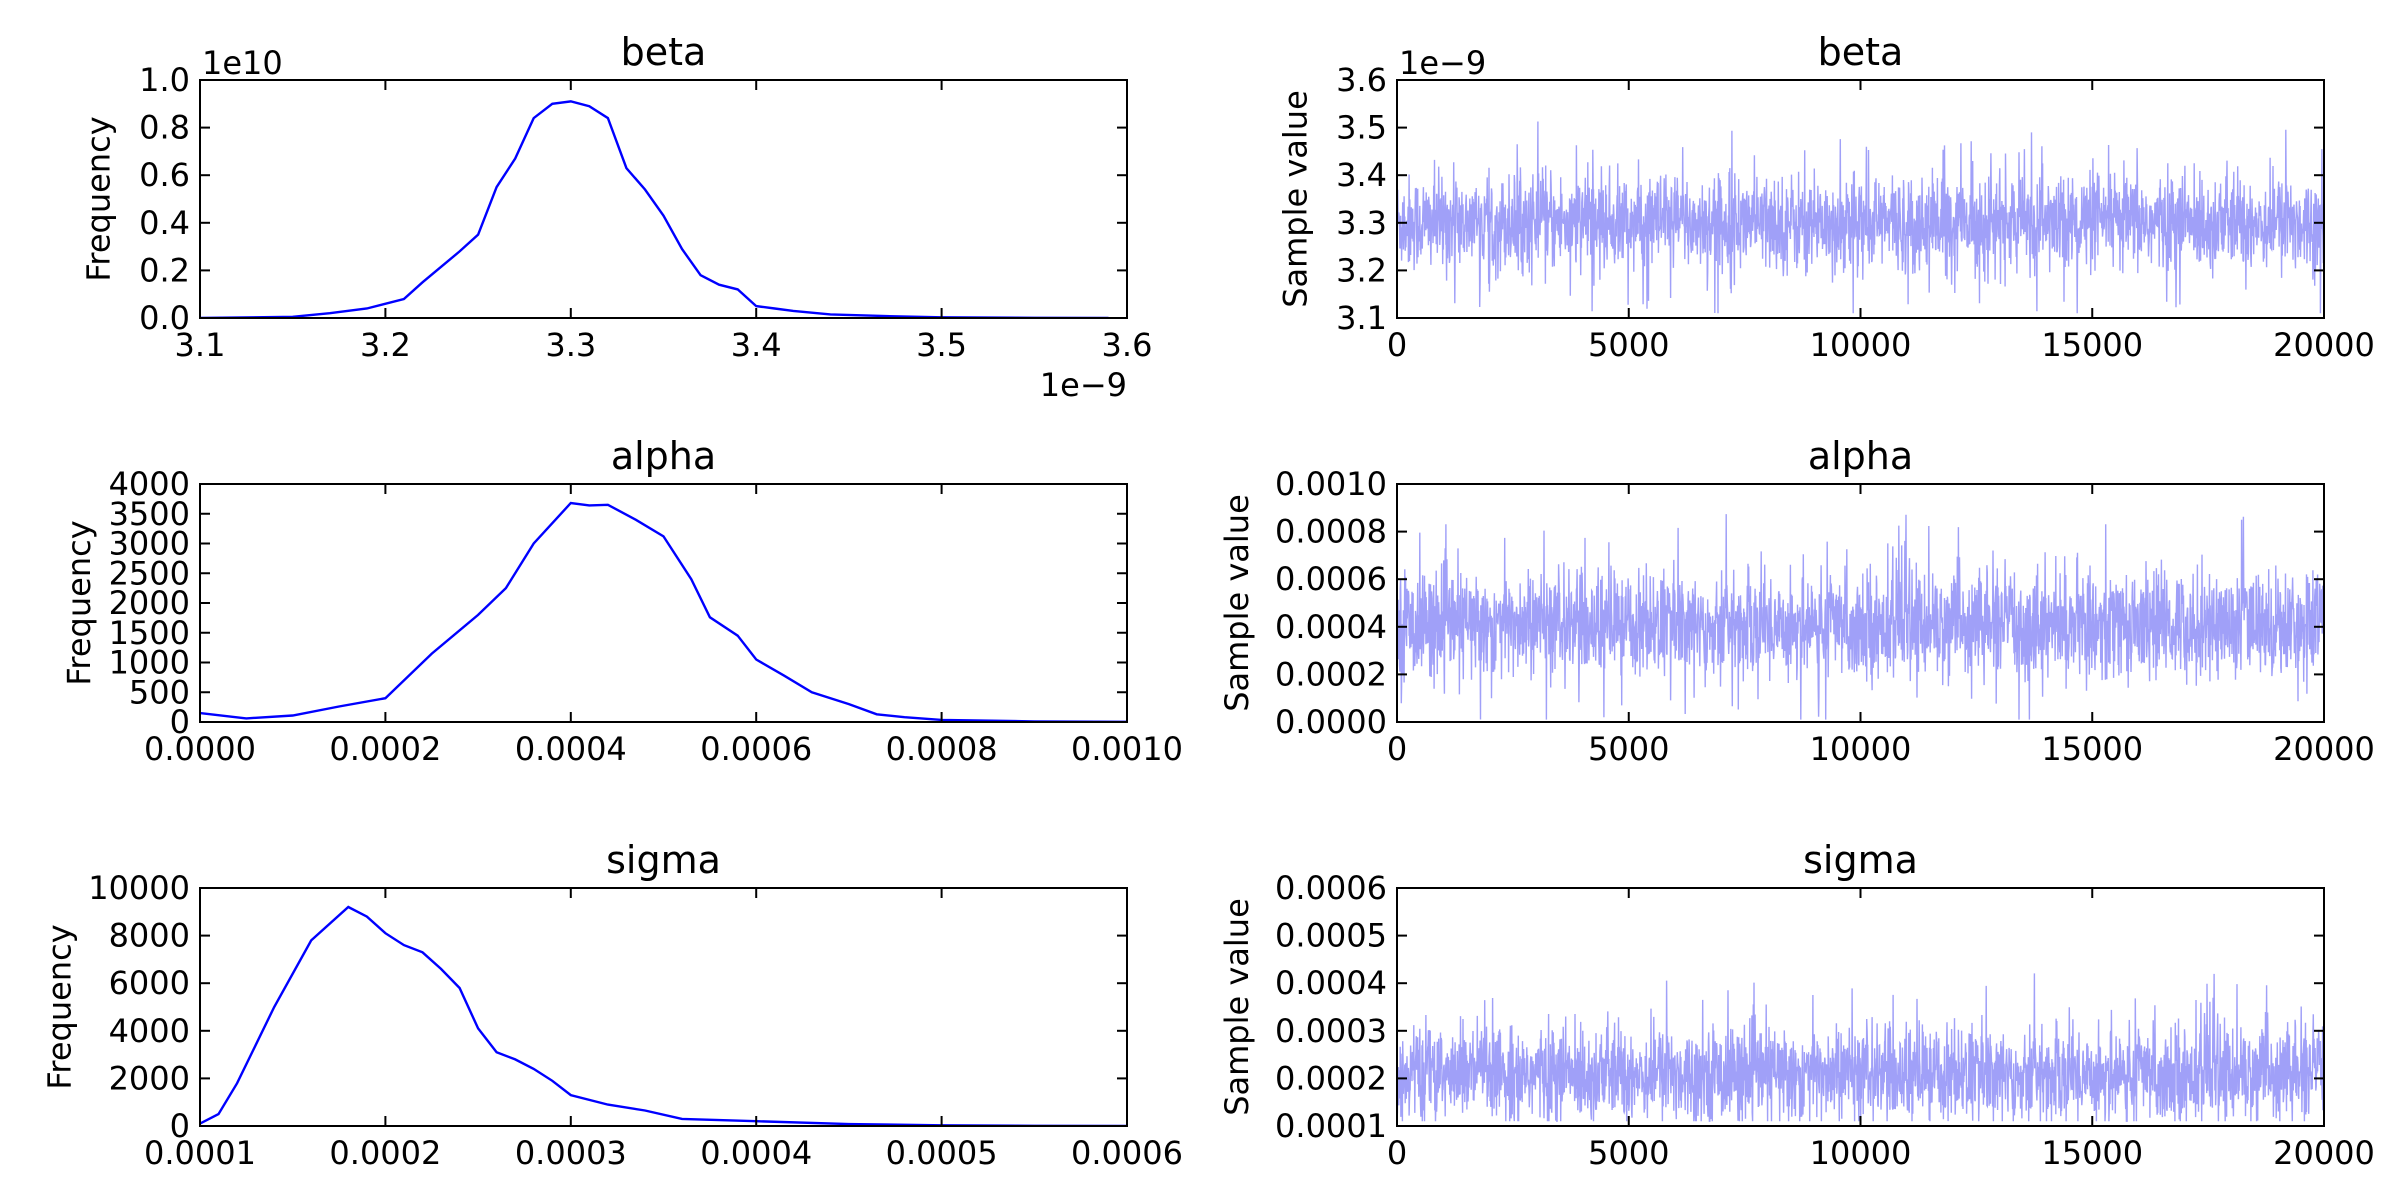  What do you see at coordinates (164, 128) in the screenshot?
I see `y-tick-label: 0.8` at bounding box center [164, 128].